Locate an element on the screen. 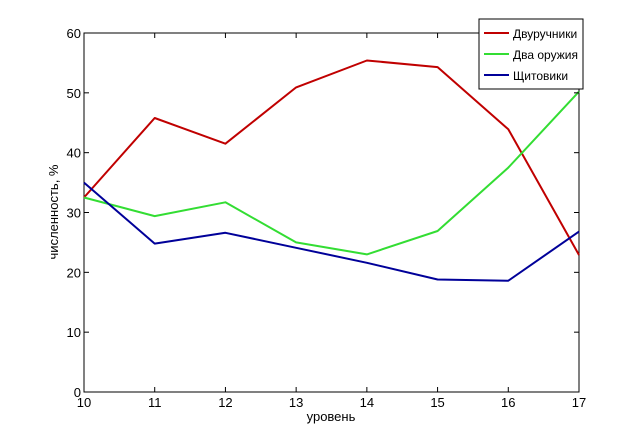 The width and height of the screenshot is (640, 446). y-tick-label: 20 is located at coordinates (74, 272).